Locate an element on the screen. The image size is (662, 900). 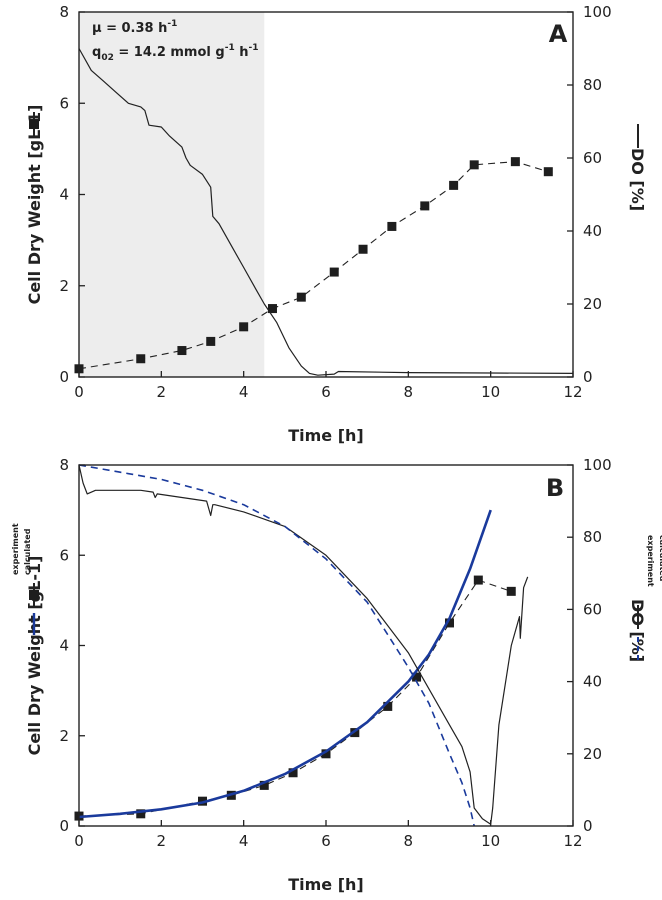
legend-marker-left is located at coordinates (34, 124).